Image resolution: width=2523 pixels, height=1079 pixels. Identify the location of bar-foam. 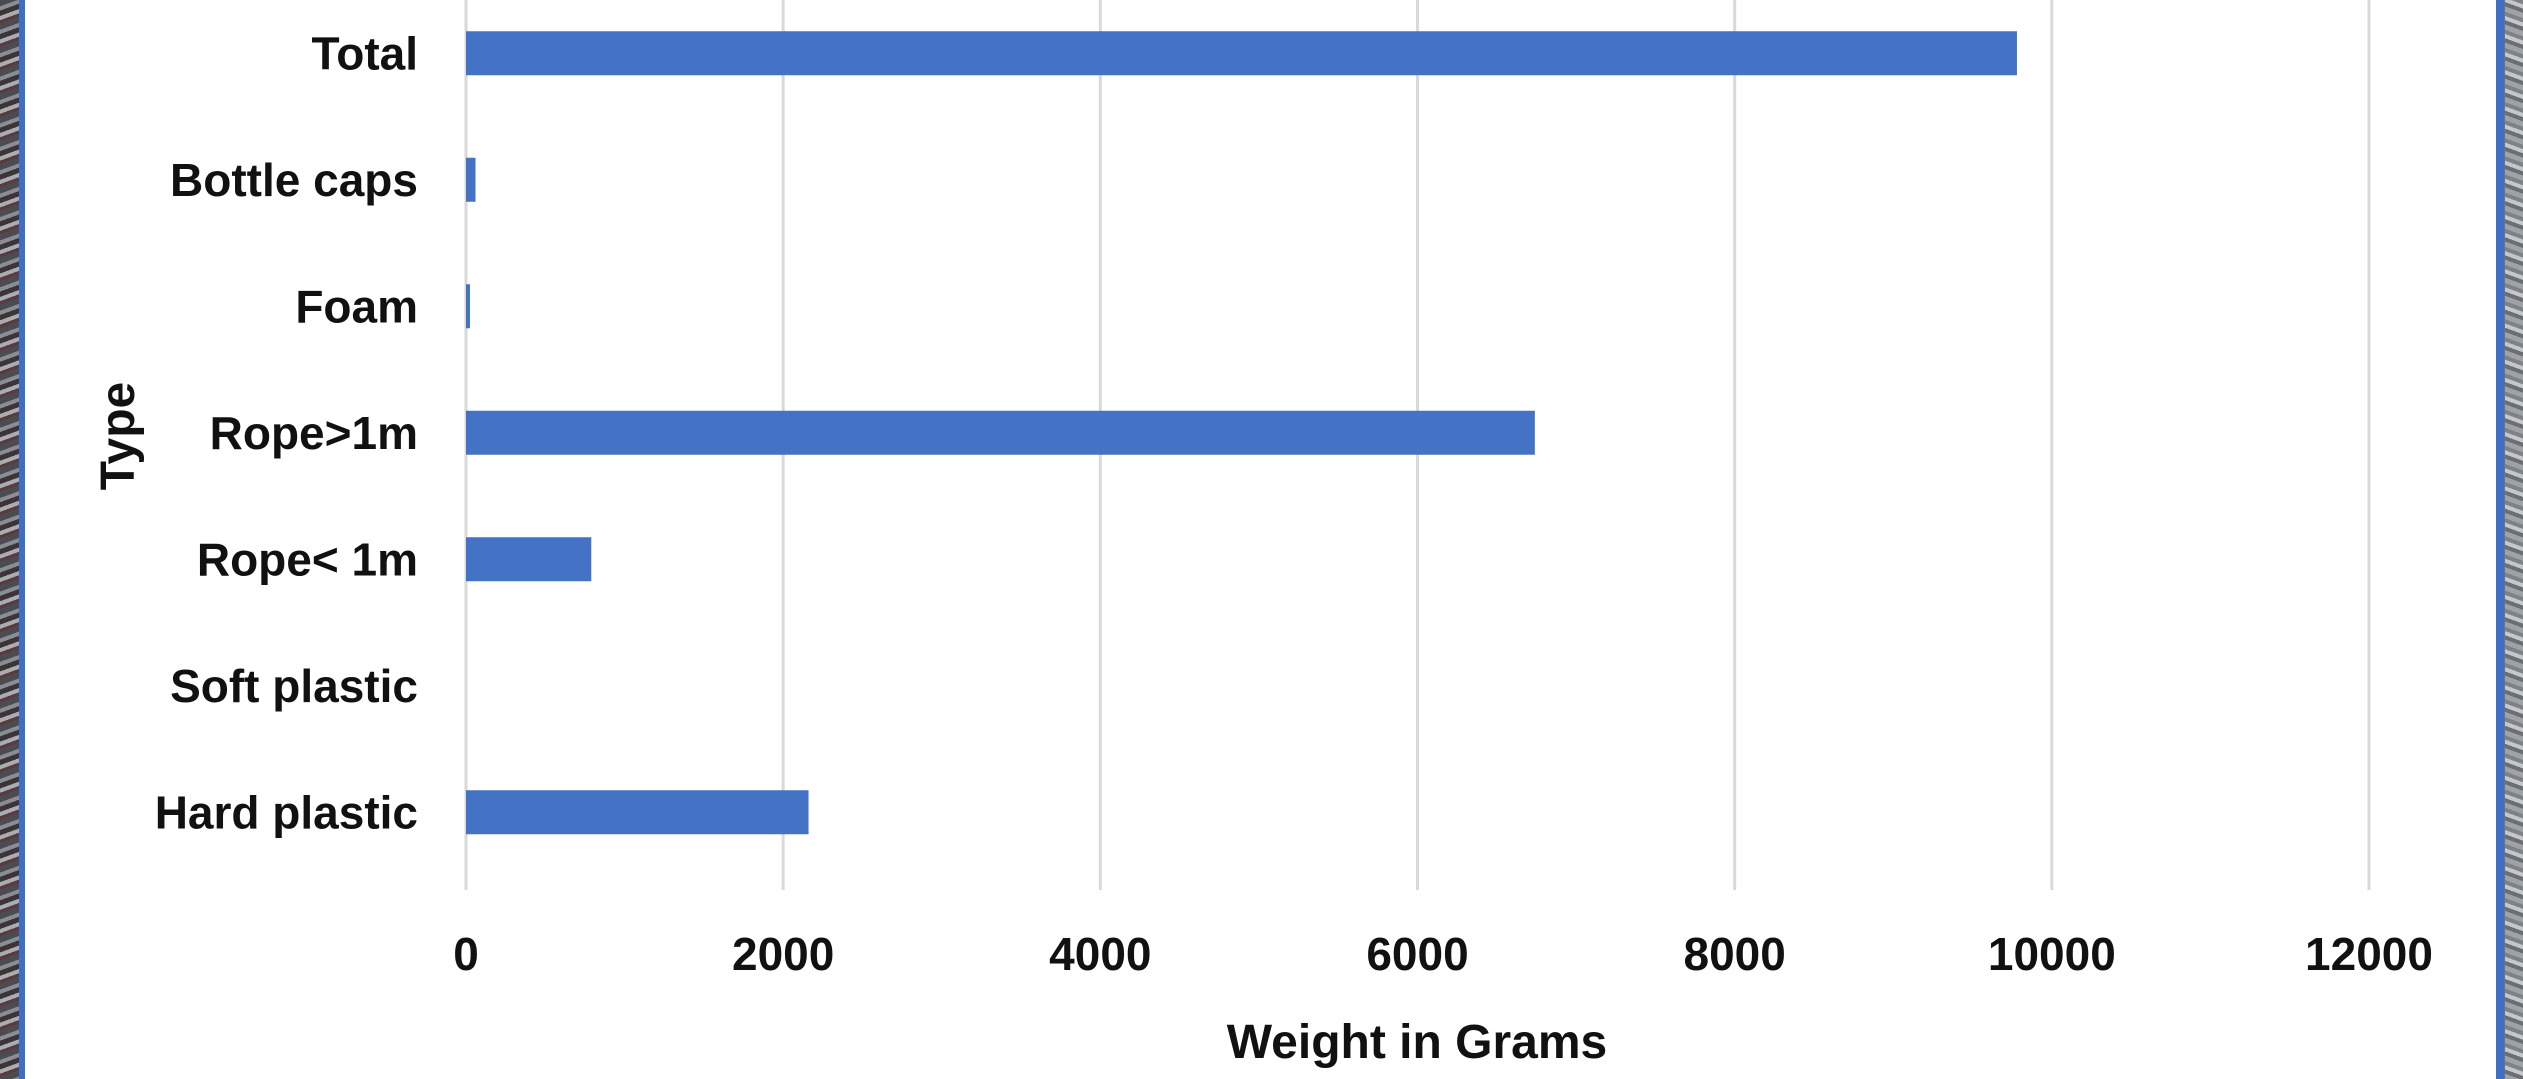
(468, 306).